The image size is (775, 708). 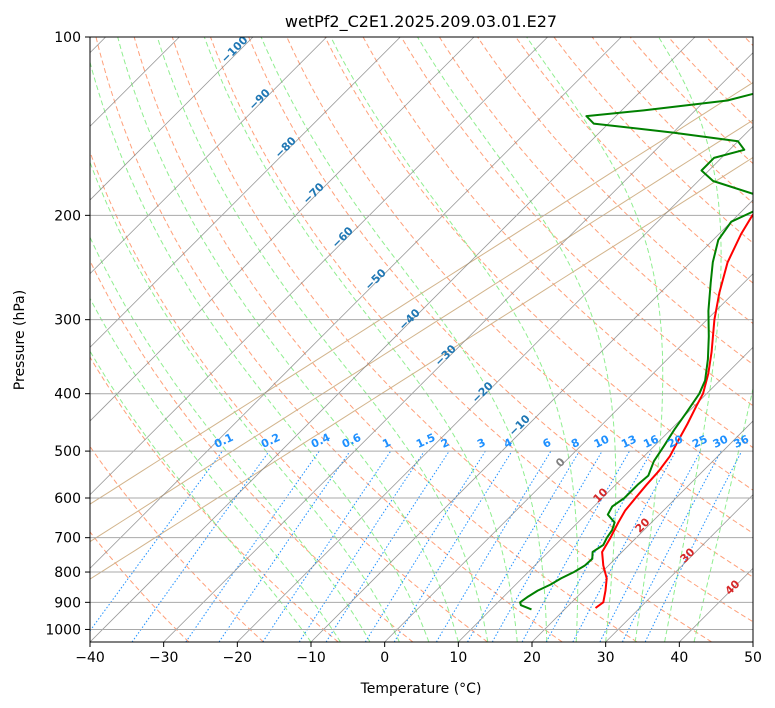 What do you see at coordinates (421, 22) in the screenshot?
I see `chart-title: wetPf2_C2E1.2025.209.03.01.E27` at bounding box center [421, 22].